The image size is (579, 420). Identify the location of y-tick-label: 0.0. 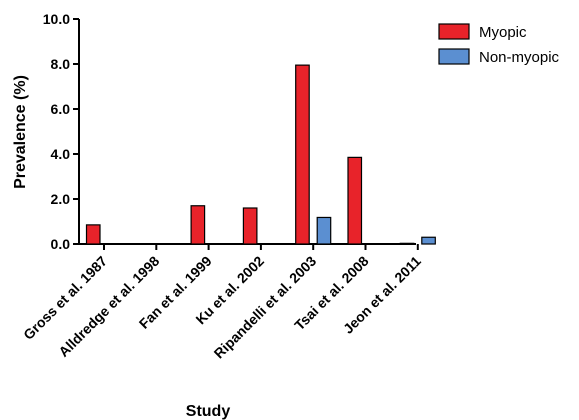
(61, 244).